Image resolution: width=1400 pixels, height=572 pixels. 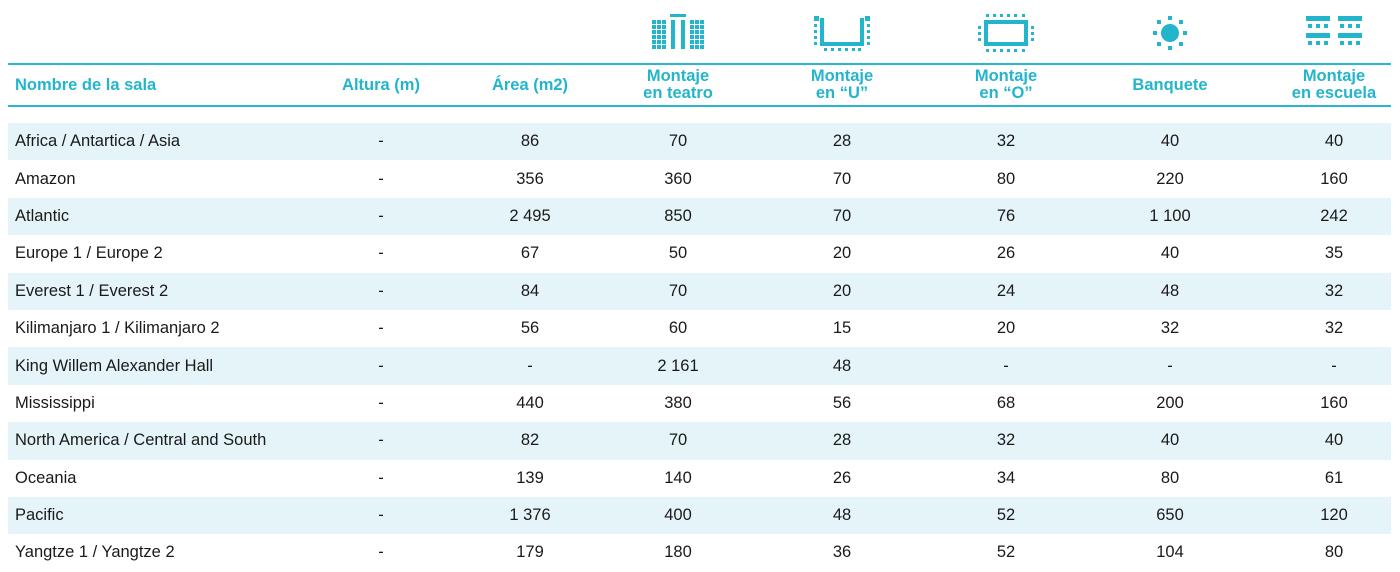 I want to click on cell-area: 2 495, so click(x=530, y=215).